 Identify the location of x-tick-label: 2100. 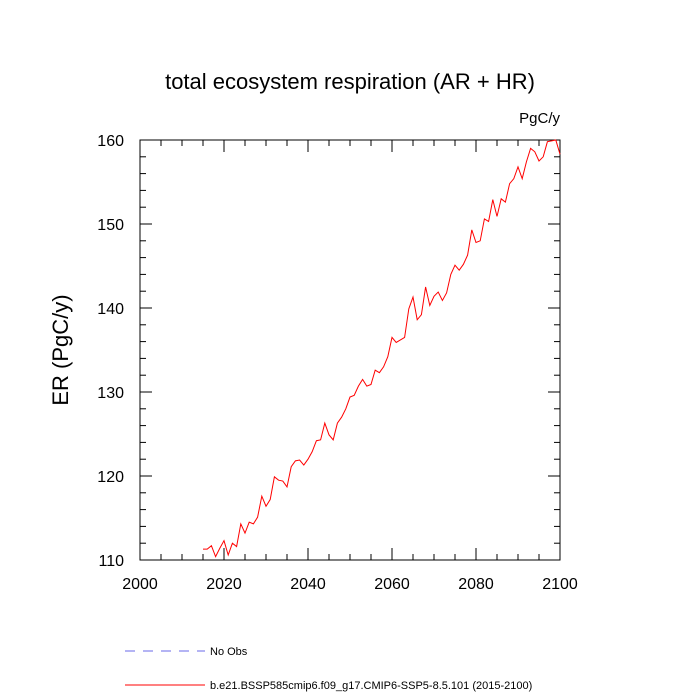
(560, 584).